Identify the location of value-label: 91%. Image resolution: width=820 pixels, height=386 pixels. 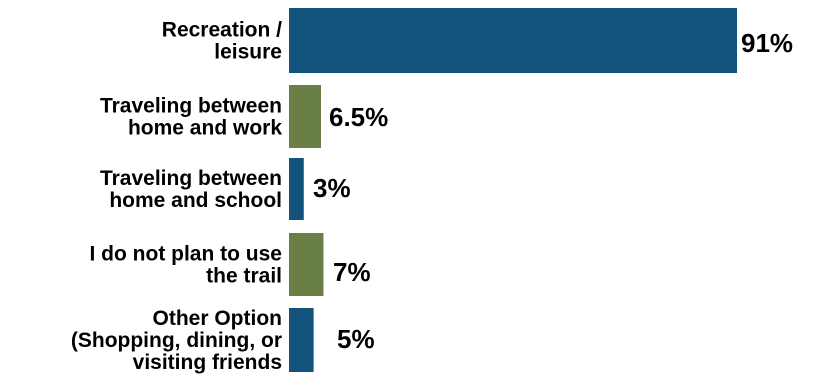
(767, 43).